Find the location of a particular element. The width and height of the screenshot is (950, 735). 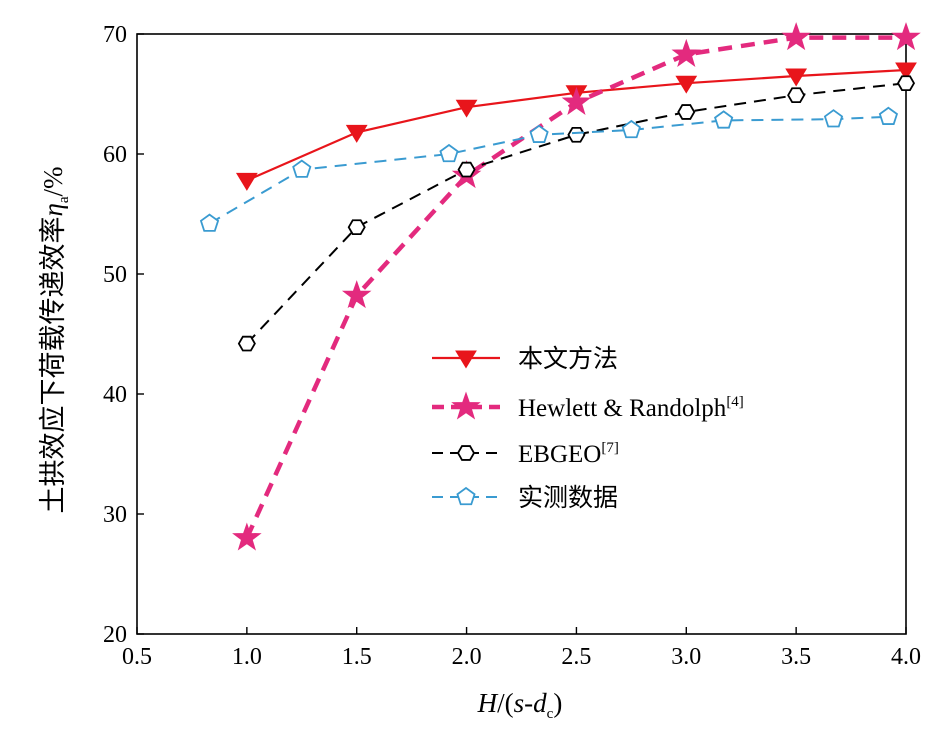

y-tick-label: 60 is located at coordinates (115, 155).